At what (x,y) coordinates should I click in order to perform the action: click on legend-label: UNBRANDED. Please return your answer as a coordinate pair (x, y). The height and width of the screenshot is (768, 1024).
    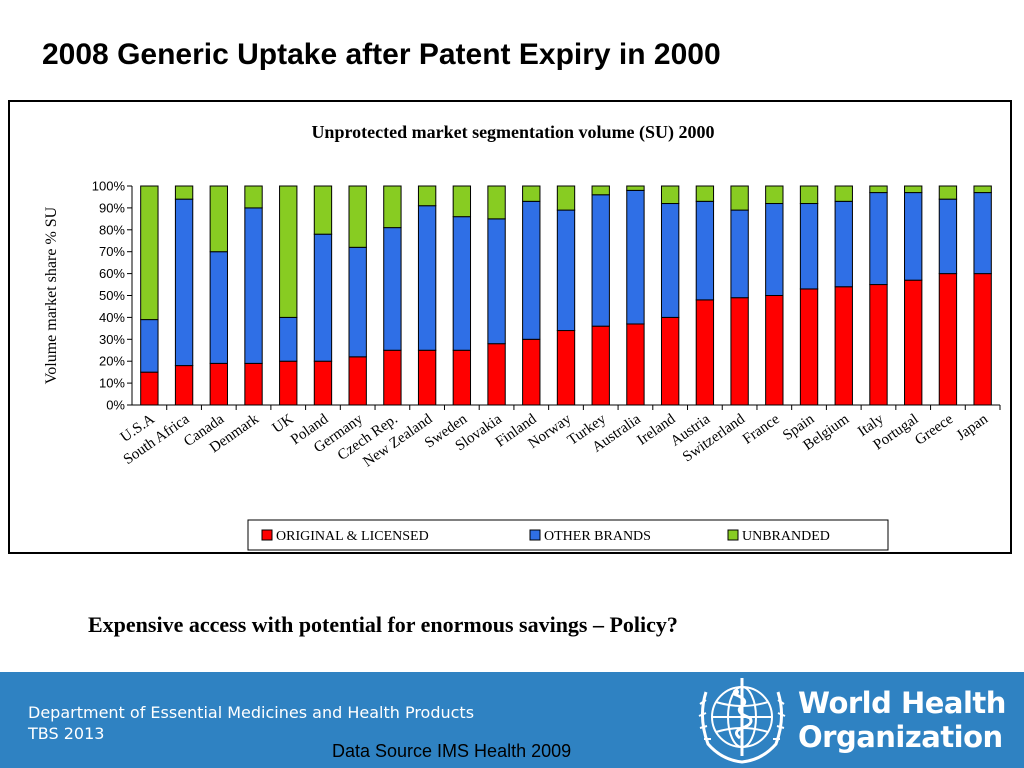
    Looking at the image, I should click on (786, 536).